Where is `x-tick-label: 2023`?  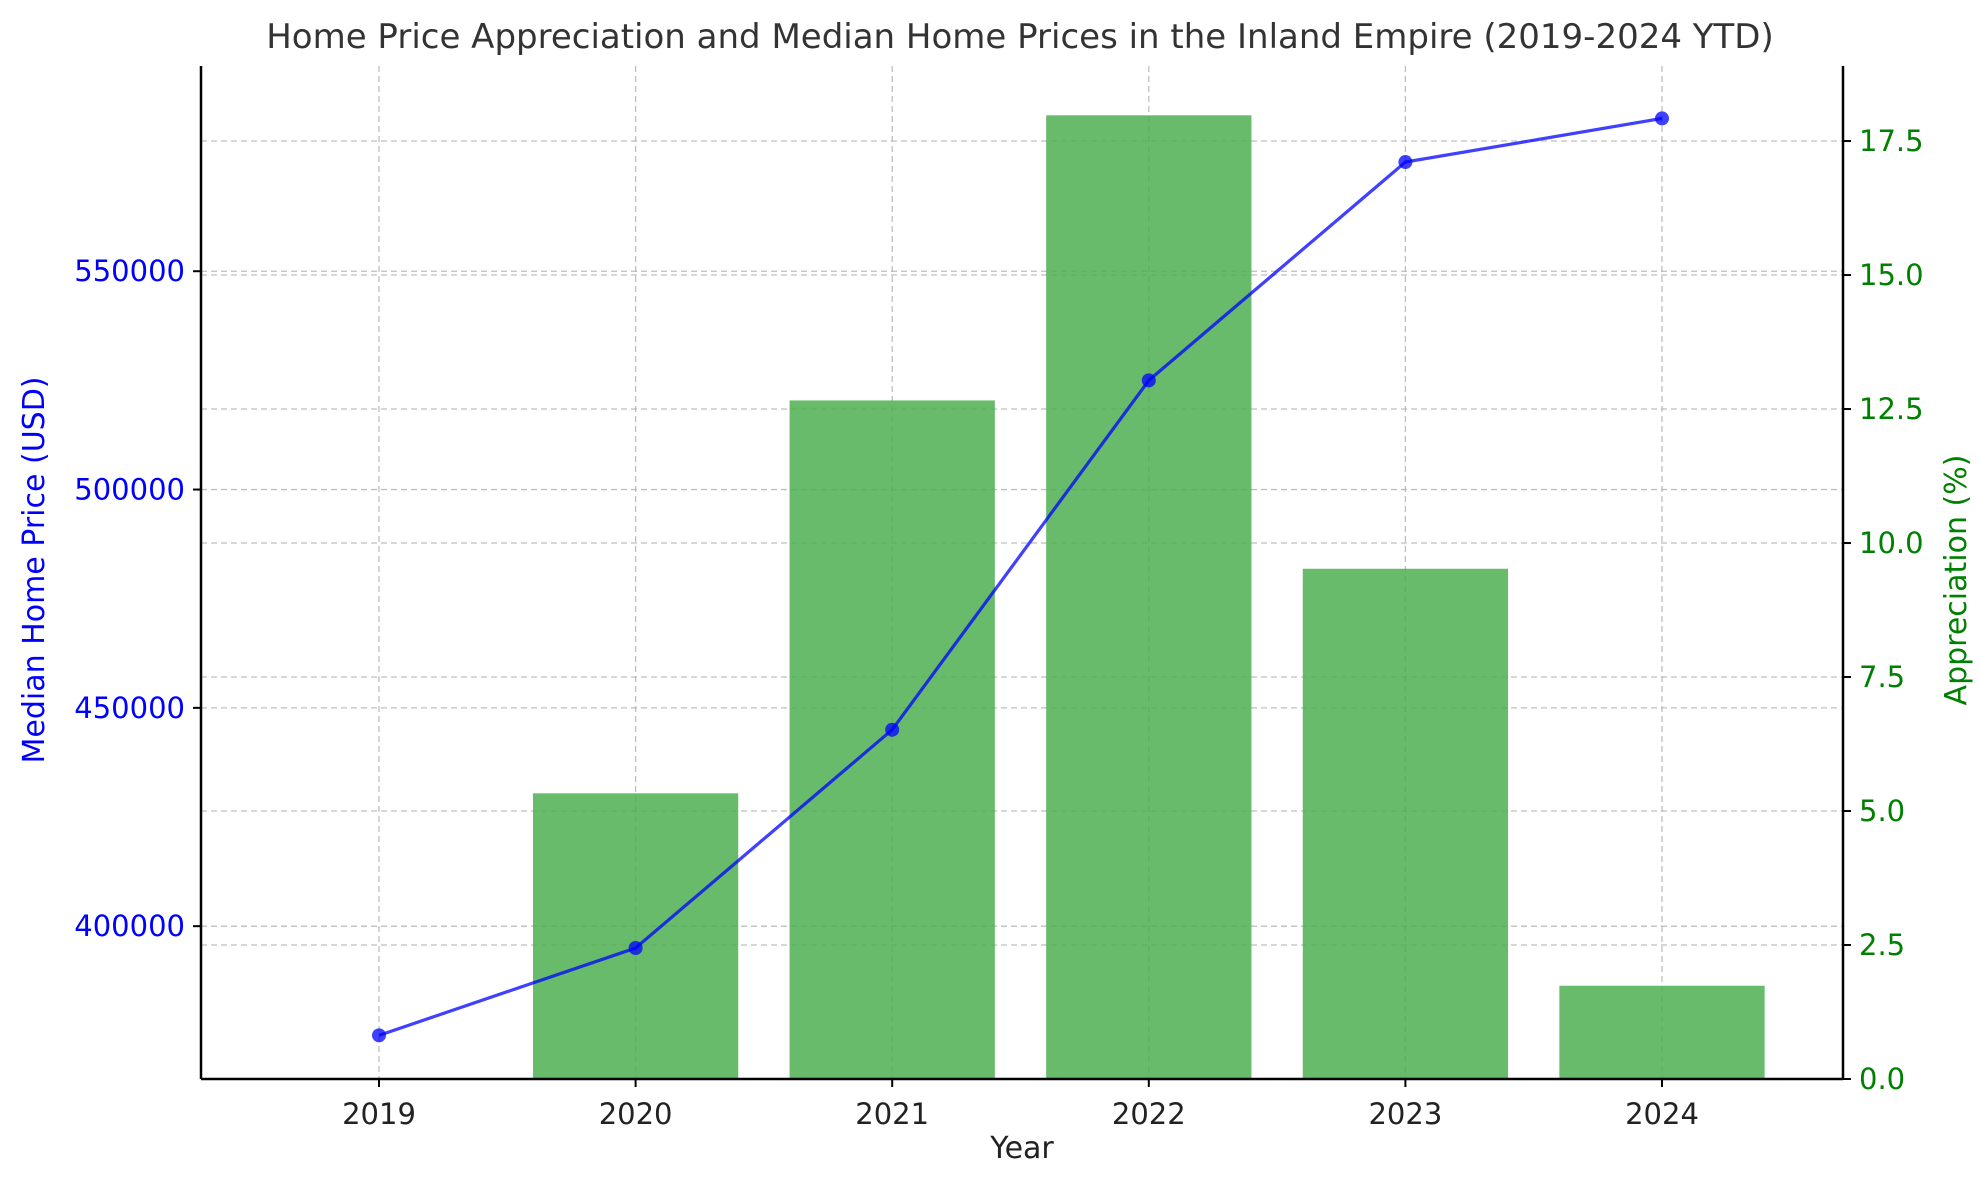
x-tick-label: 2023 is located at coordinates (1405, 1114).